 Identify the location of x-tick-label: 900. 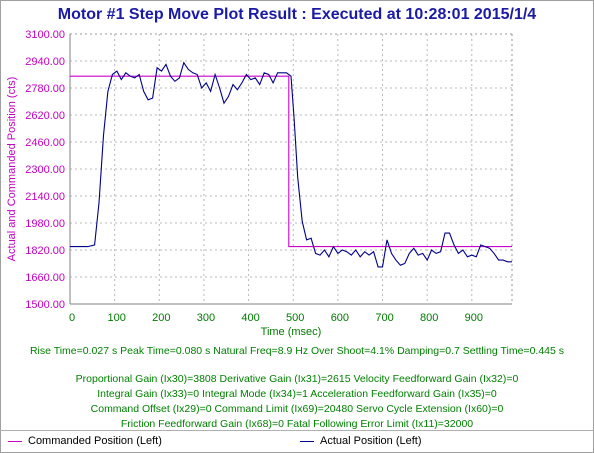
(474, 318).